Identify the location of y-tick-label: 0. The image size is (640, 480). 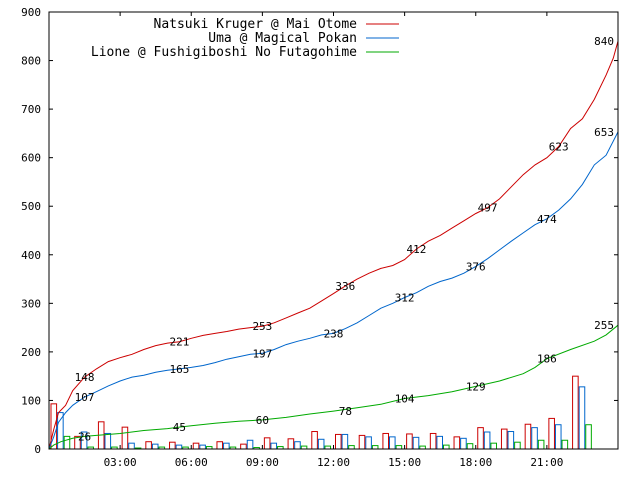
(37, 449).